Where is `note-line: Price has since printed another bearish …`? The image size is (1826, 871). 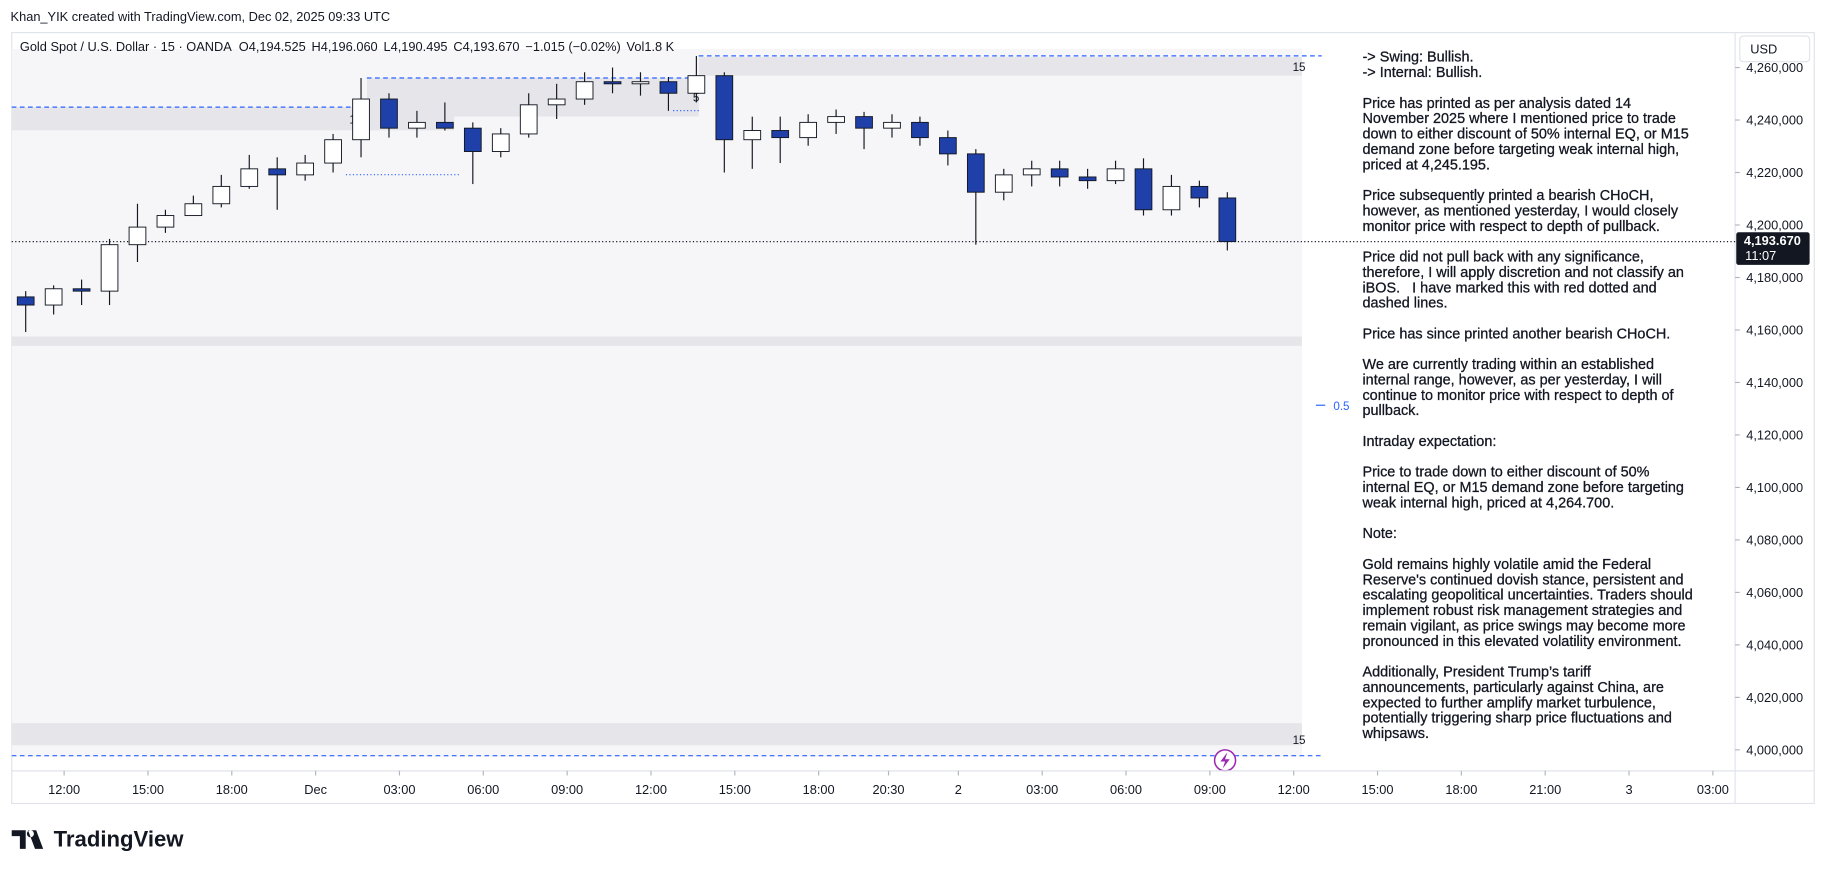
note-line: Price has since printed another bearish … is located at coordinates (1516, 334).